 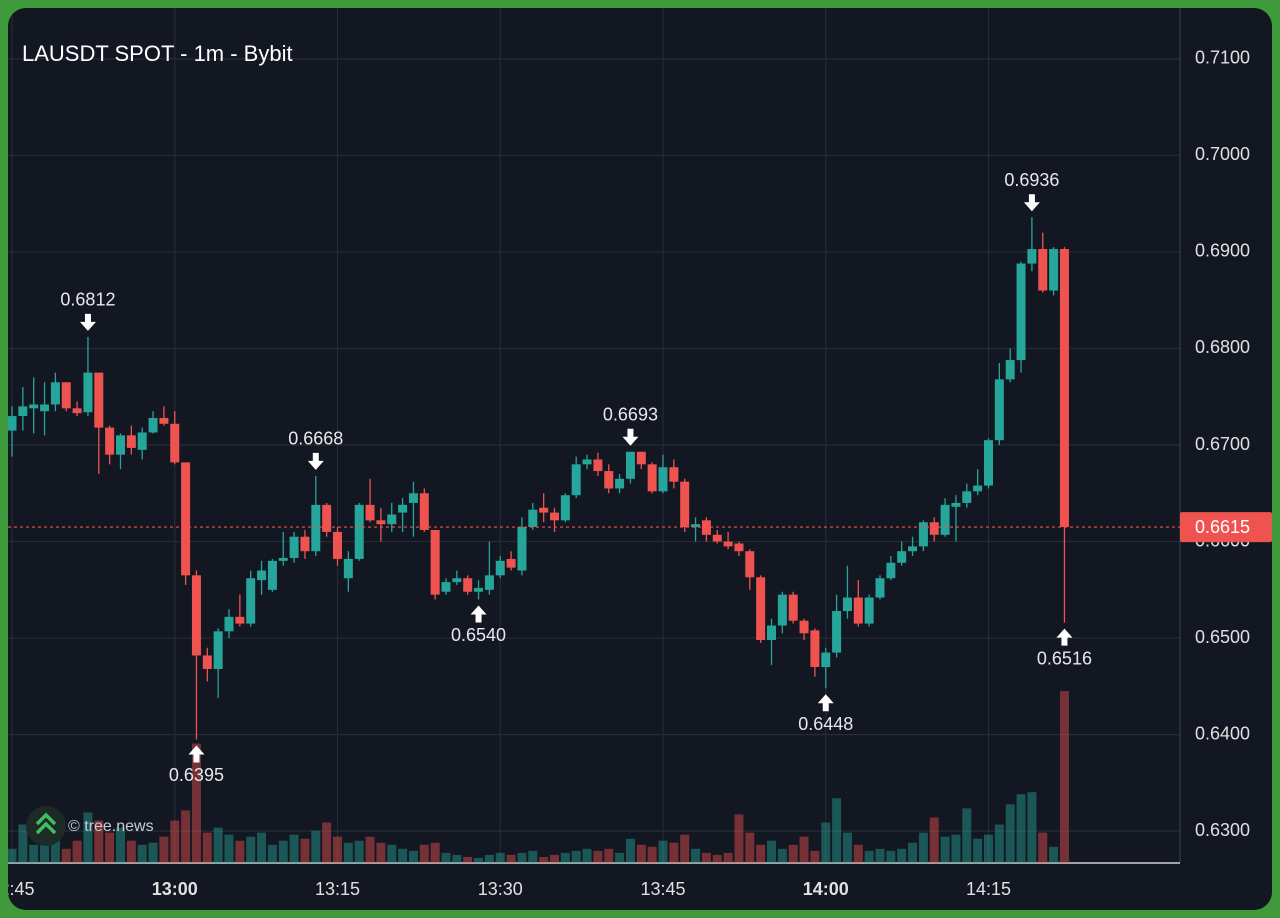 I want to click on annotation-label: 0.6693, so click(x=630, y=415).